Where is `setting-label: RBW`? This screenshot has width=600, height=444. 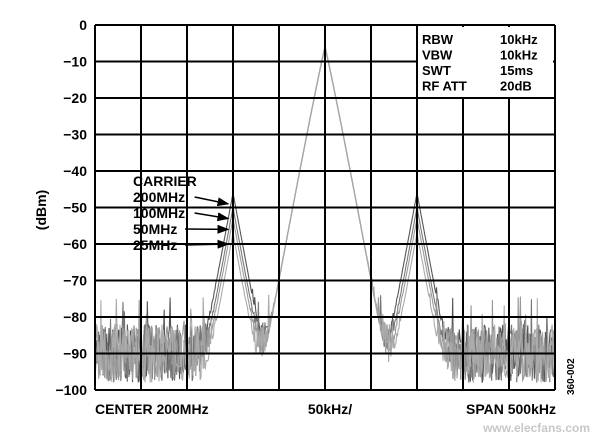
setting-label: RBW is located at coordinates (438, 39).